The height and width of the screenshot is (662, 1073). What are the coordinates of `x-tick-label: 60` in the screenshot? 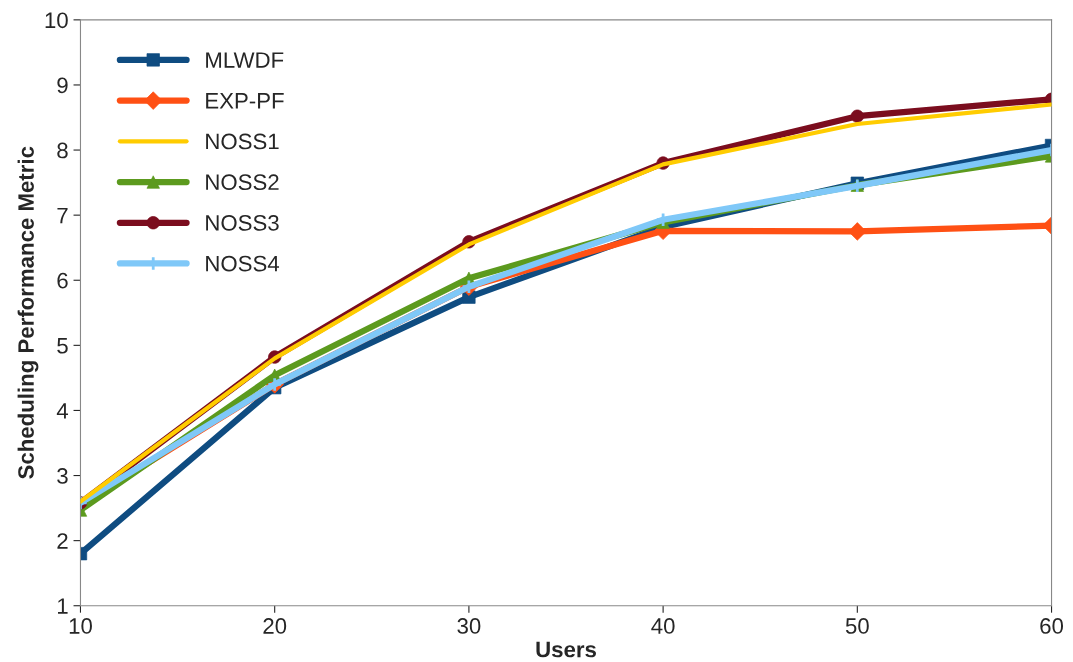 It's located at (1052, 626).